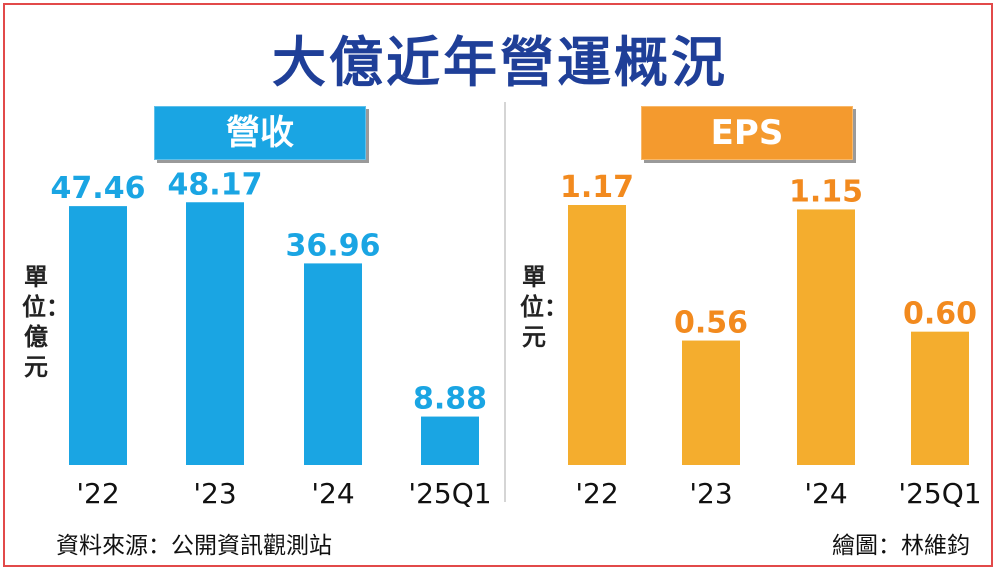 This screenshot has height=574, width=1000. I want to click on revenue-value-label-1: 48.17, so click(215, 184).